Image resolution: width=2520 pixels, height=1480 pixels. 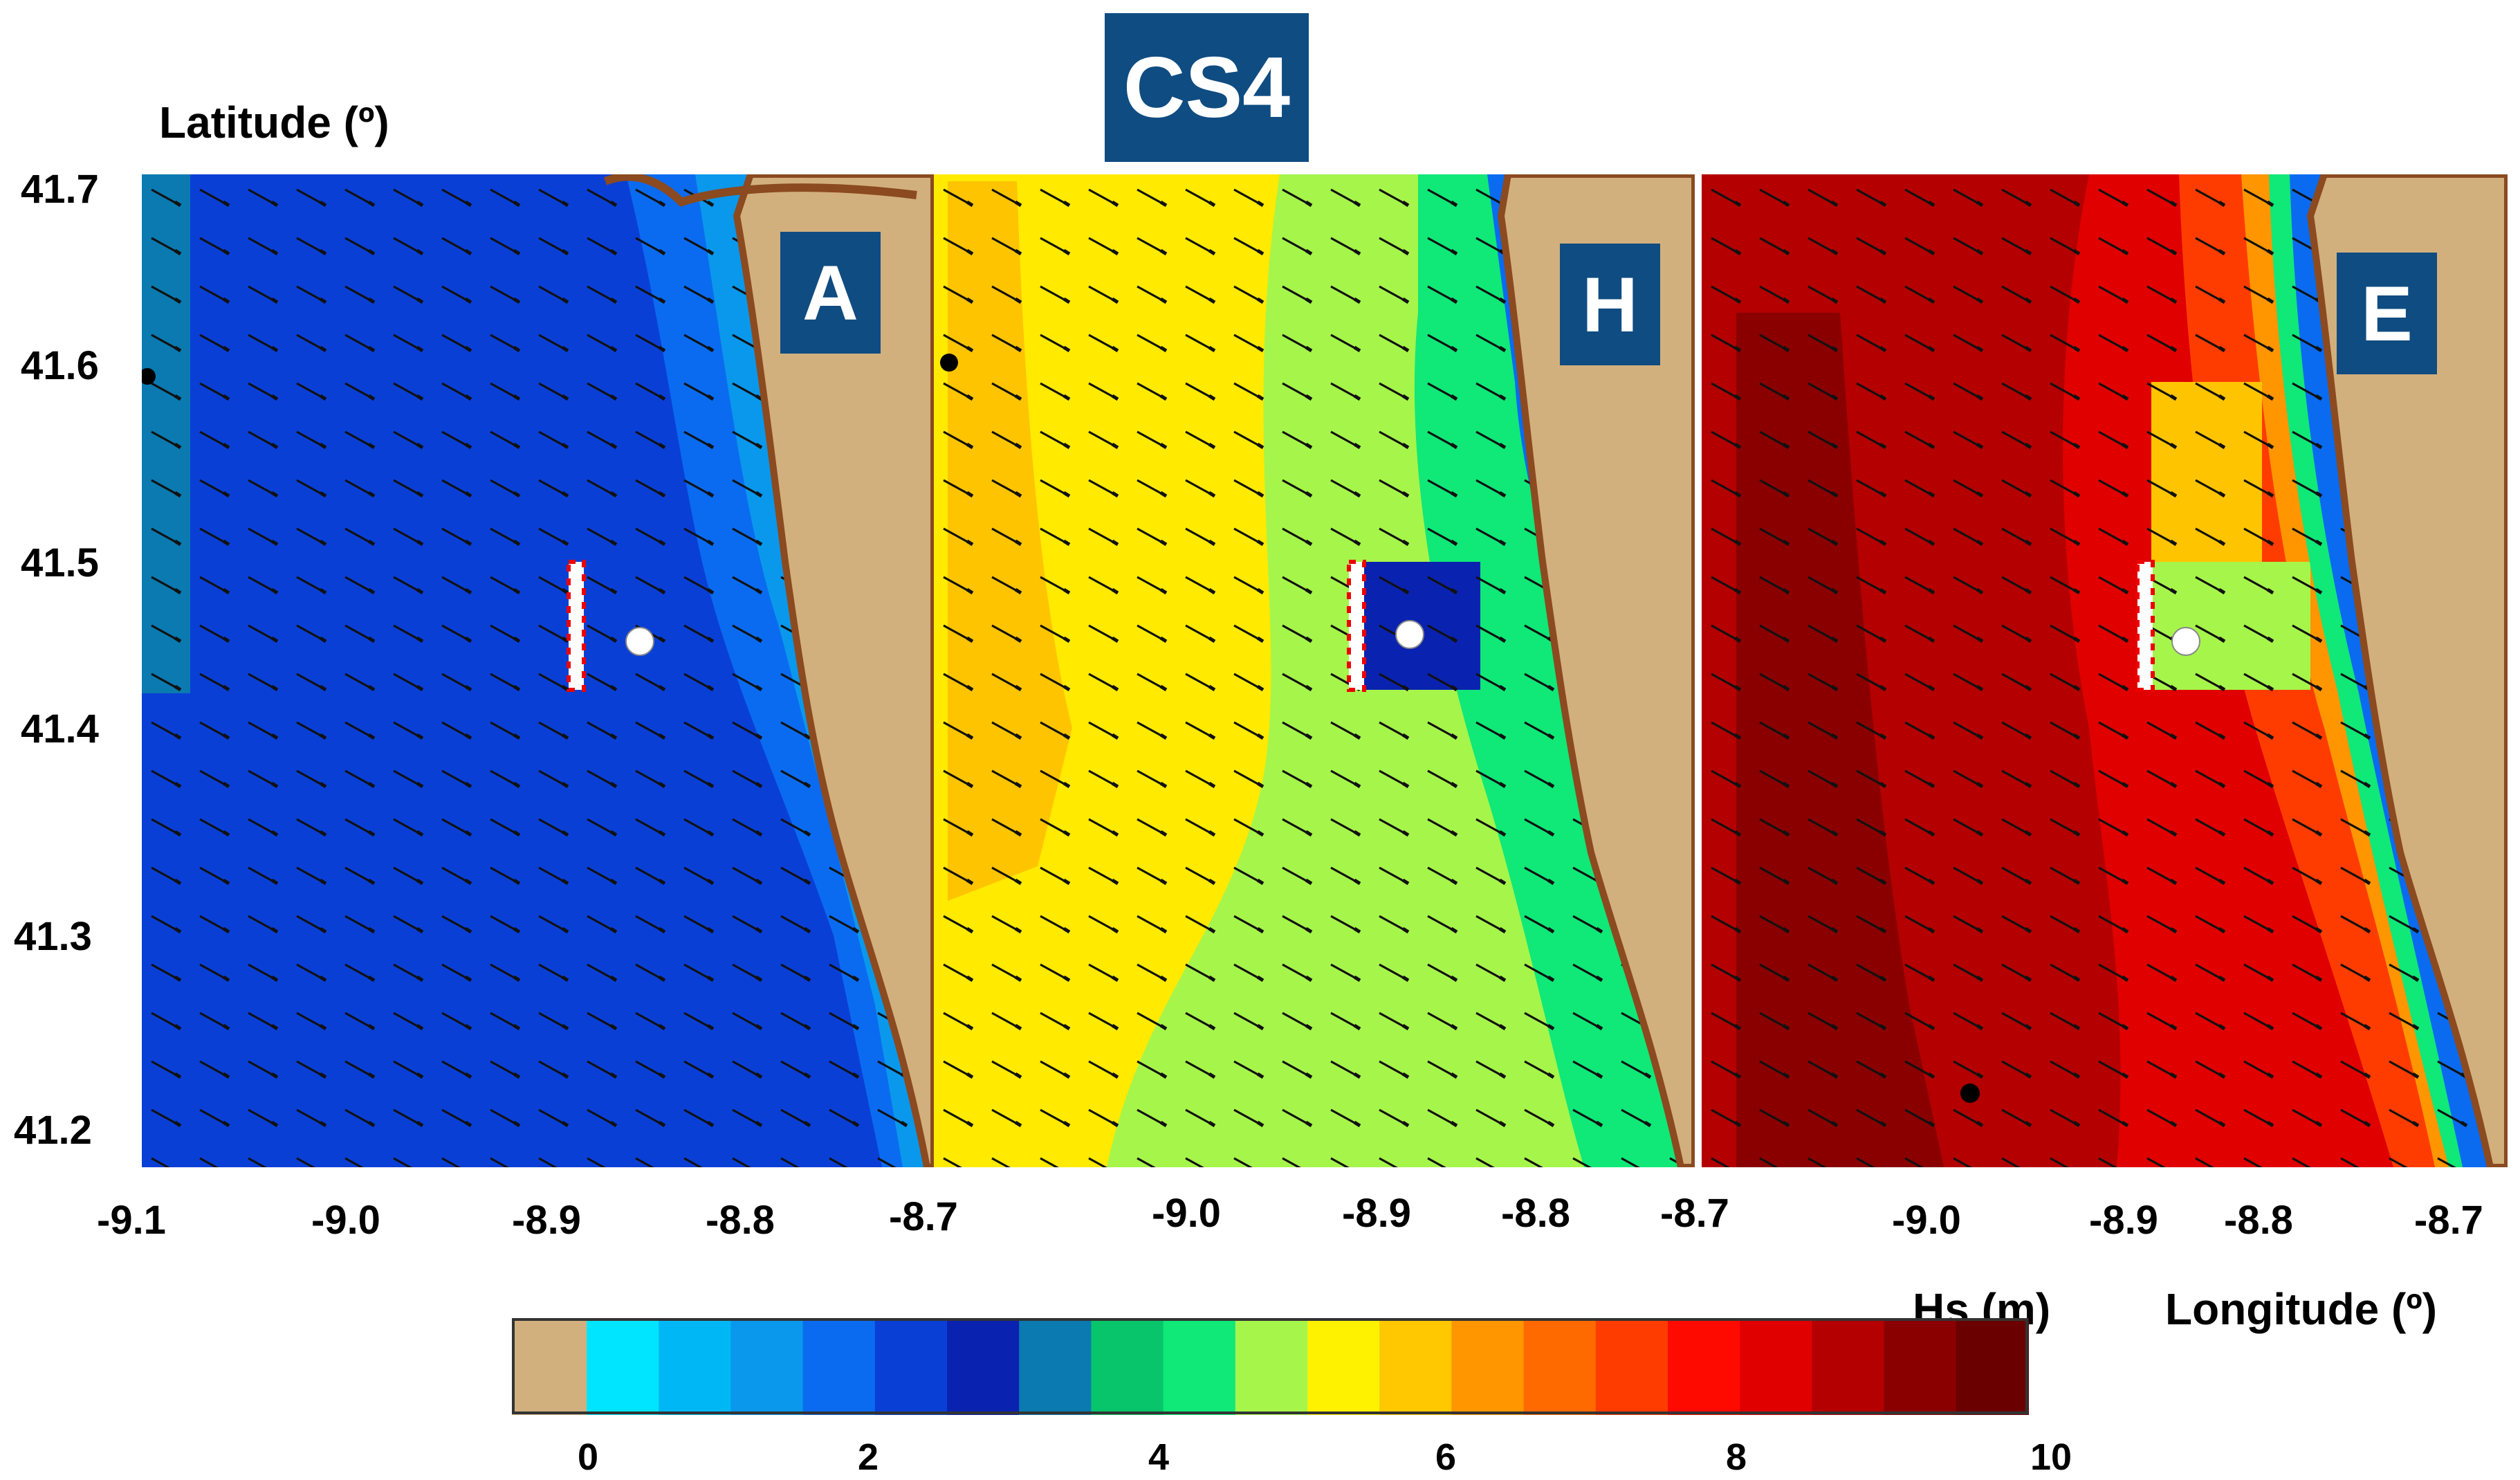 What do you see at coordinates (60, 189) in the screenshot?
I see `lat-tick-41-7: 41.7` at bounding box center [60, 189].